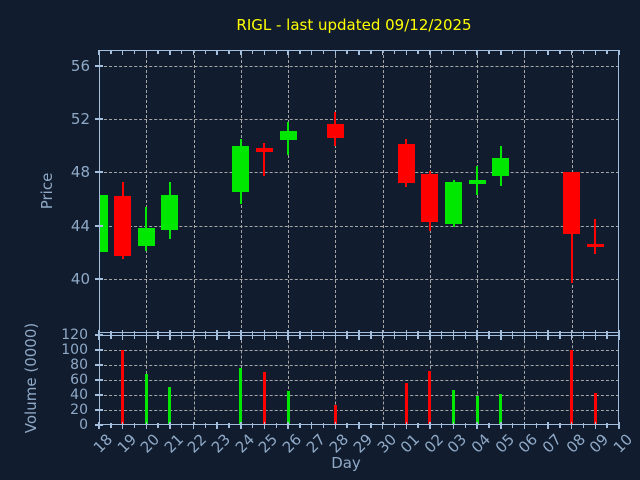  Describe the element at coordinates (74, 334) in the screenshot. I see `volume-tick-label: 120` at that location.